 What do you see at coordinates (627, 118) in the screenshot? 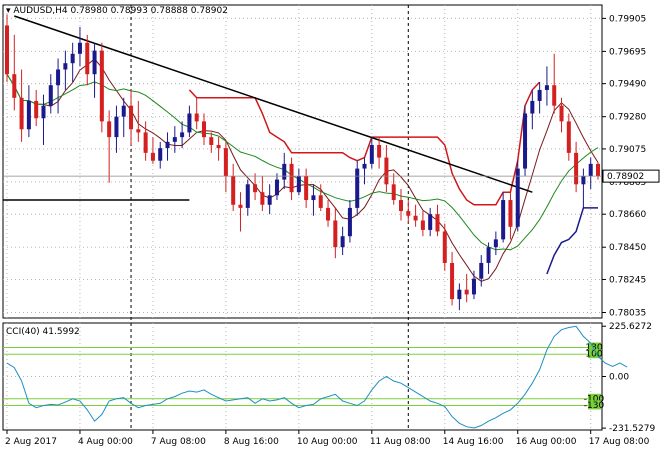
I see `price-tick-label: 0.79280` at bounding box center [627, 118].